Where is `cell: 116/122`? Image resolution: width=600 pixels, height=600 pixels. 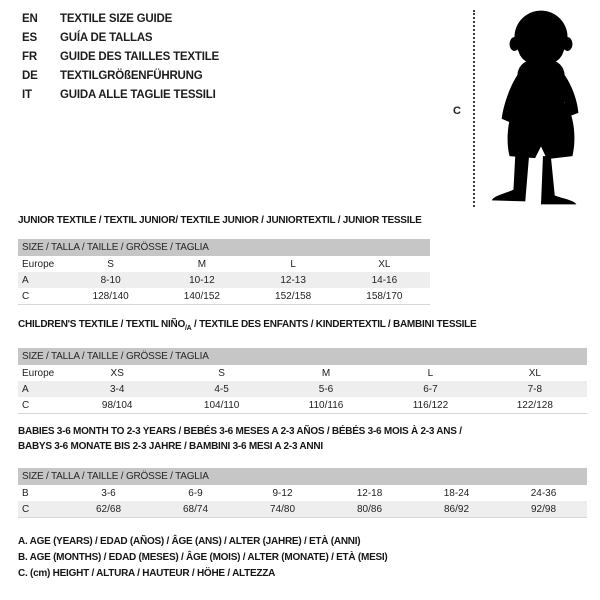
cell: 116/122 is located at coordinates (430, 405).